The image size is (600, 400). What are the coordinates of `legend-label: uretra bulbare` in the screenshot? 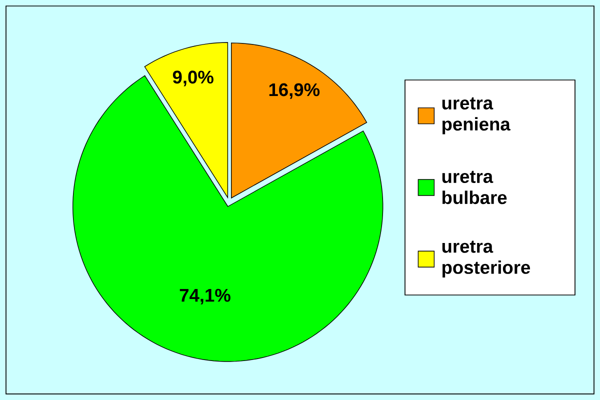 It's located at (474, 187).